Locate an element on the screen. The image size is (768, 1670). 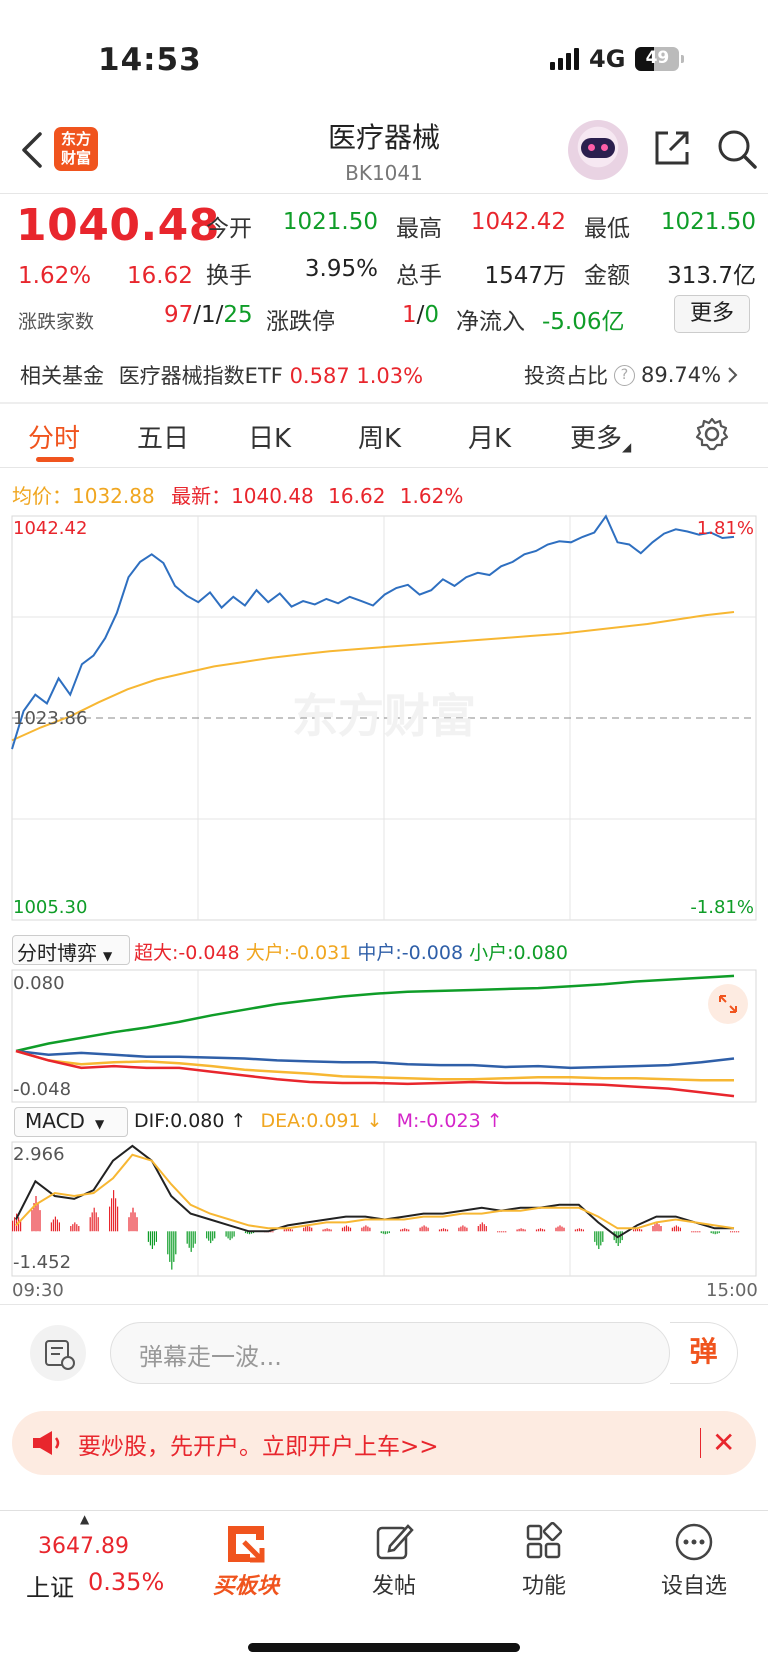
turnover-value: 3.95% is located at coordinates (341, 269).